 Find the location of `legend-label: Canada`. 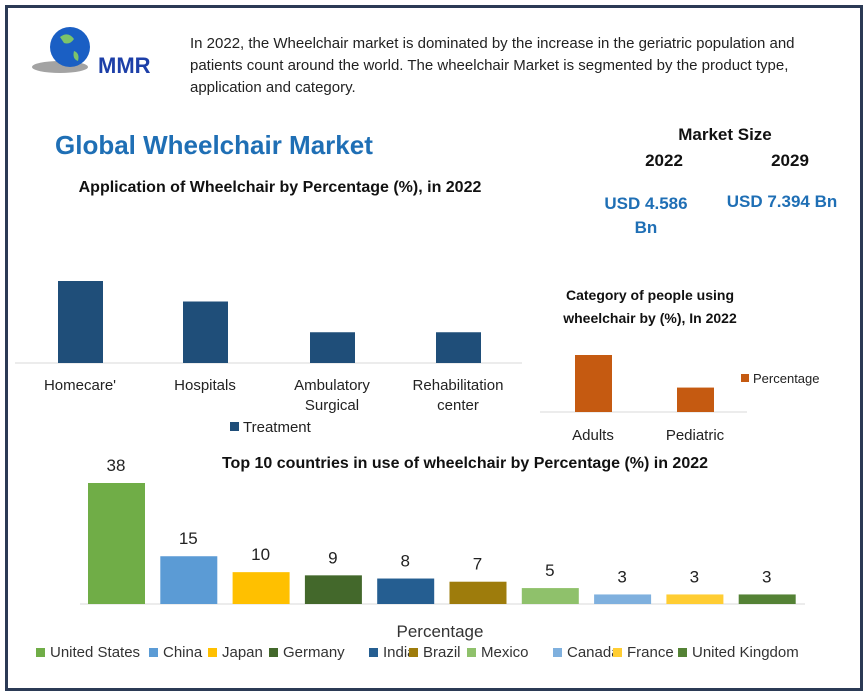

legend-label: Canada is located at coordinates (593, 652).